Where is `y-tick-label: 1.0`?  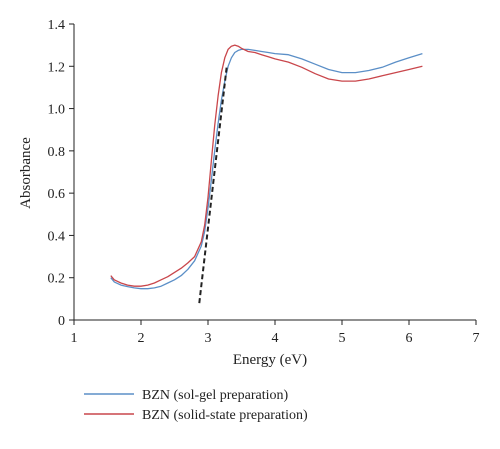 y-tick-label: 1.0 is located at coordinates (57, 110).